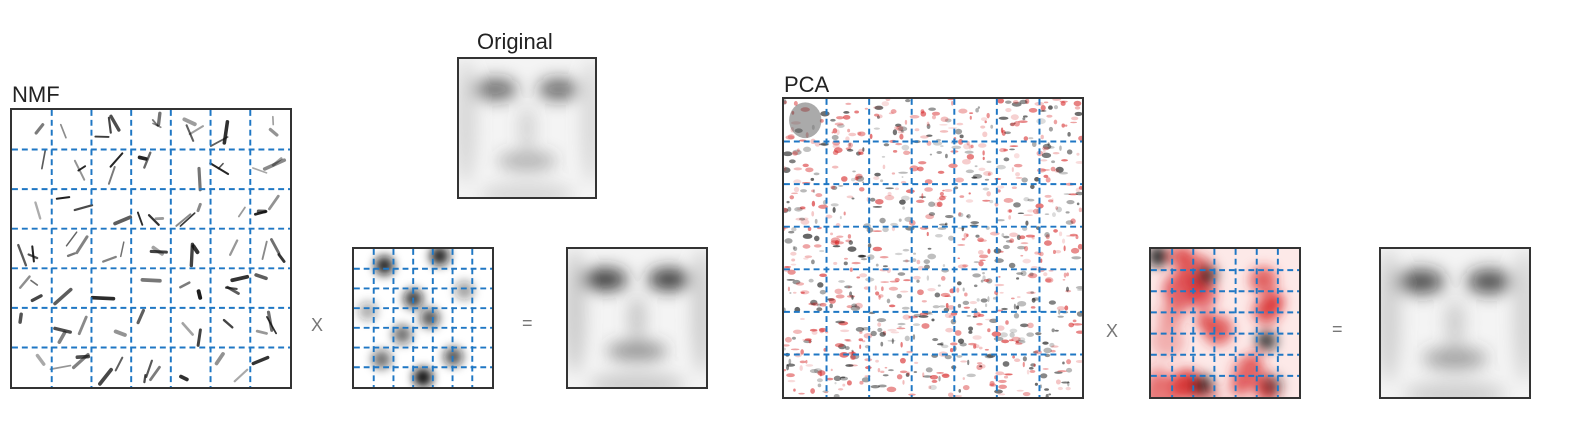 The height and width of the screenshot is (422, 1584). What do you see at coordinates (527, 128) in the screenshot?
I see `face-shading` at bounding box center [527, 128].